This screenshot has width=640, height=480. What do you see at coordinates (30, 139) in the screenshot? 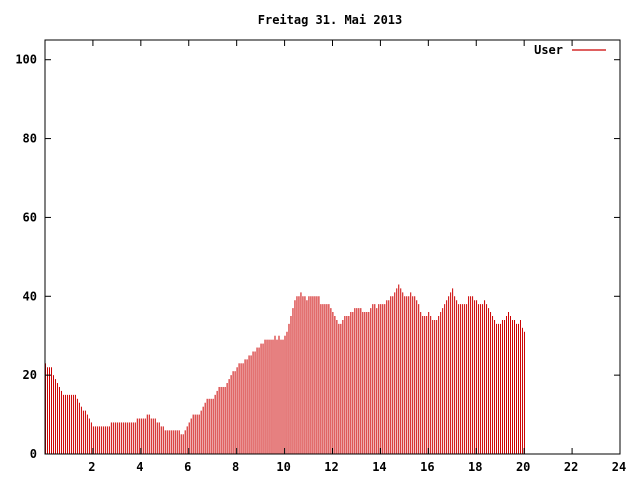
I see `y-tick-label: 80` at bounding box center [30, 139].